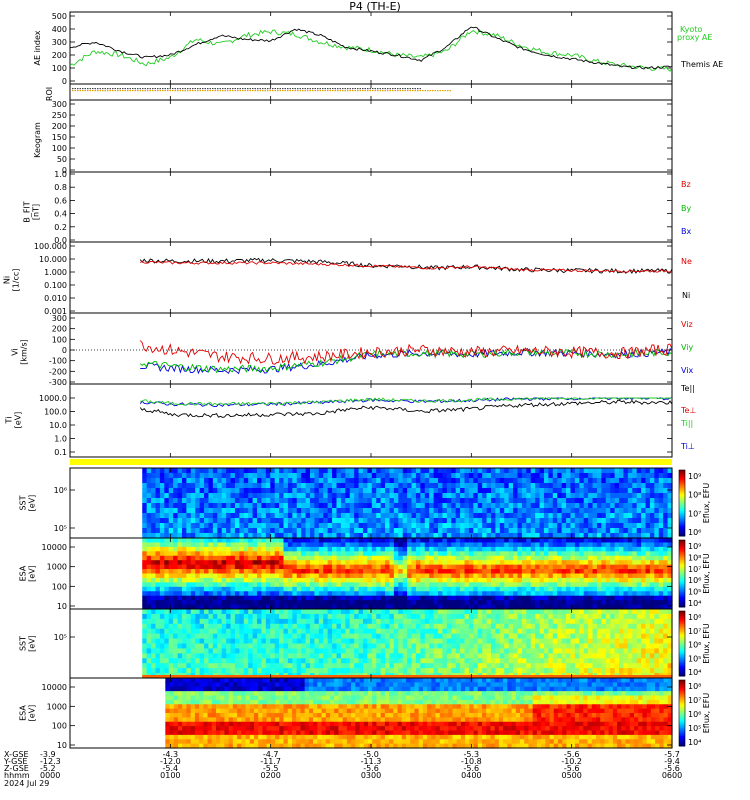 This screenshot has width=750, height=800. I want to click on footer-row-label: 2024 Jul 29, so click(26, 783).